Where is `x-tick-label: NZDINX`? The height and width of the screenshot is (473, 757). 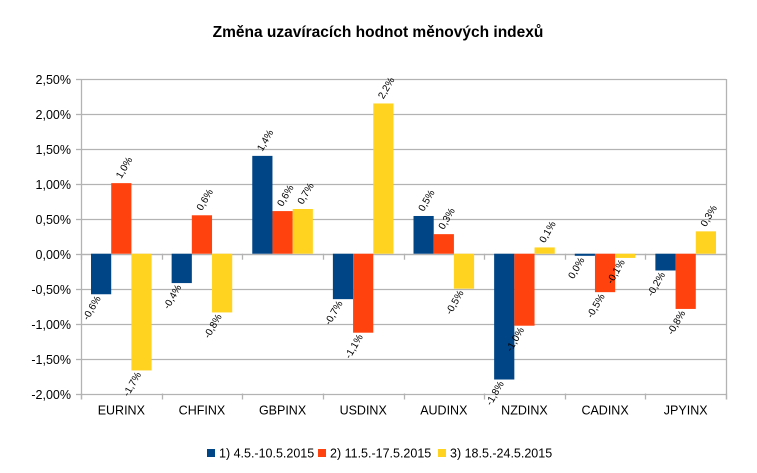
x-tick-label: NZDINX is located at coordinates (524, 411).